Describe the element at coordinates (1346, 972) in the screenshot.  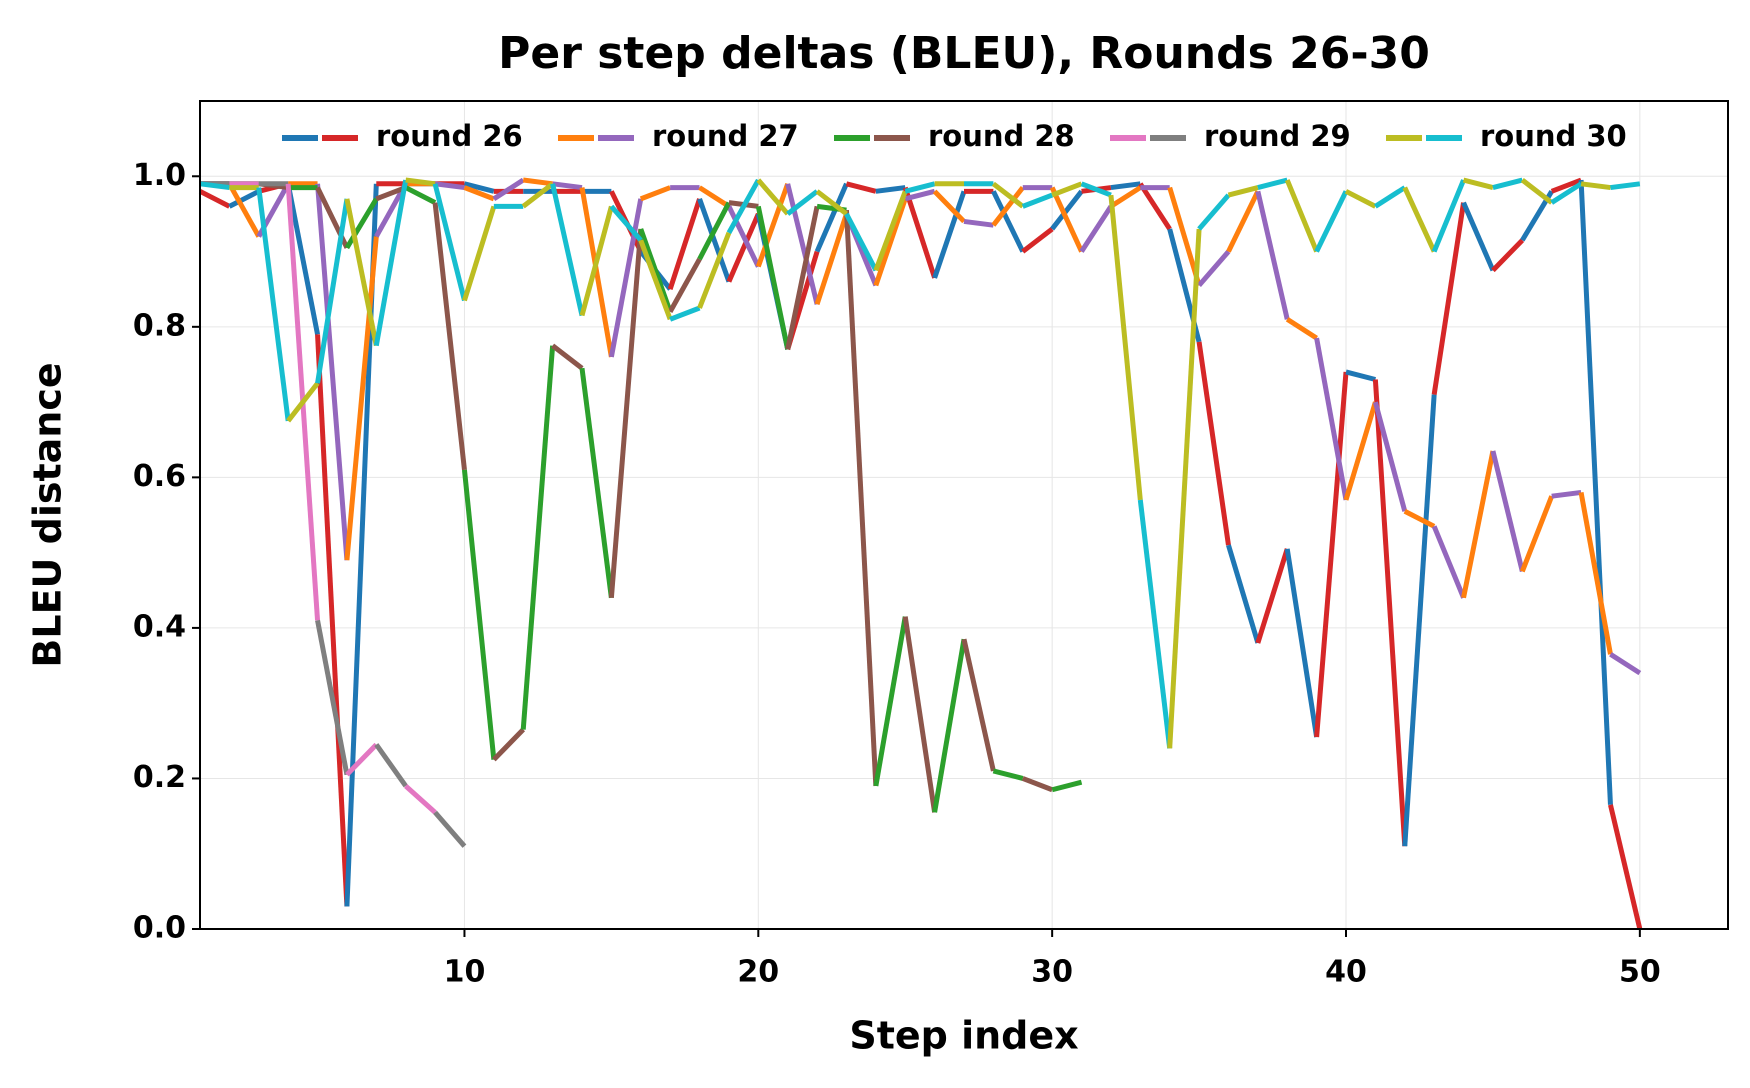
I see `x-tick-label: 40` at that location.